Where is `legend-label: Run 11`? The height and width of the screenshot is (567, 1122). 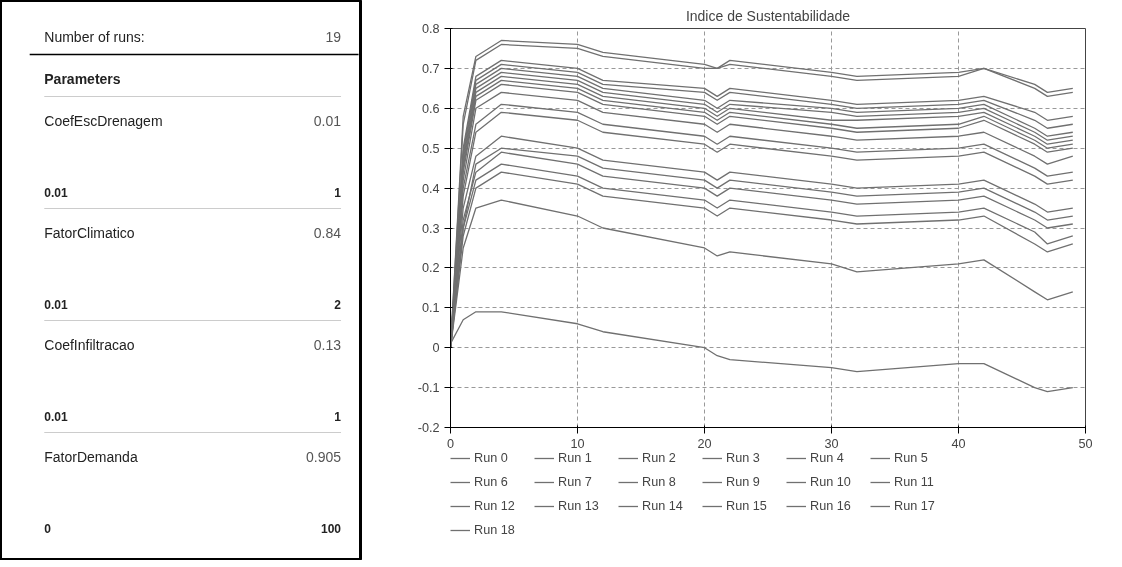 legend-label: Run 11 is located at coordinates (914, 482).